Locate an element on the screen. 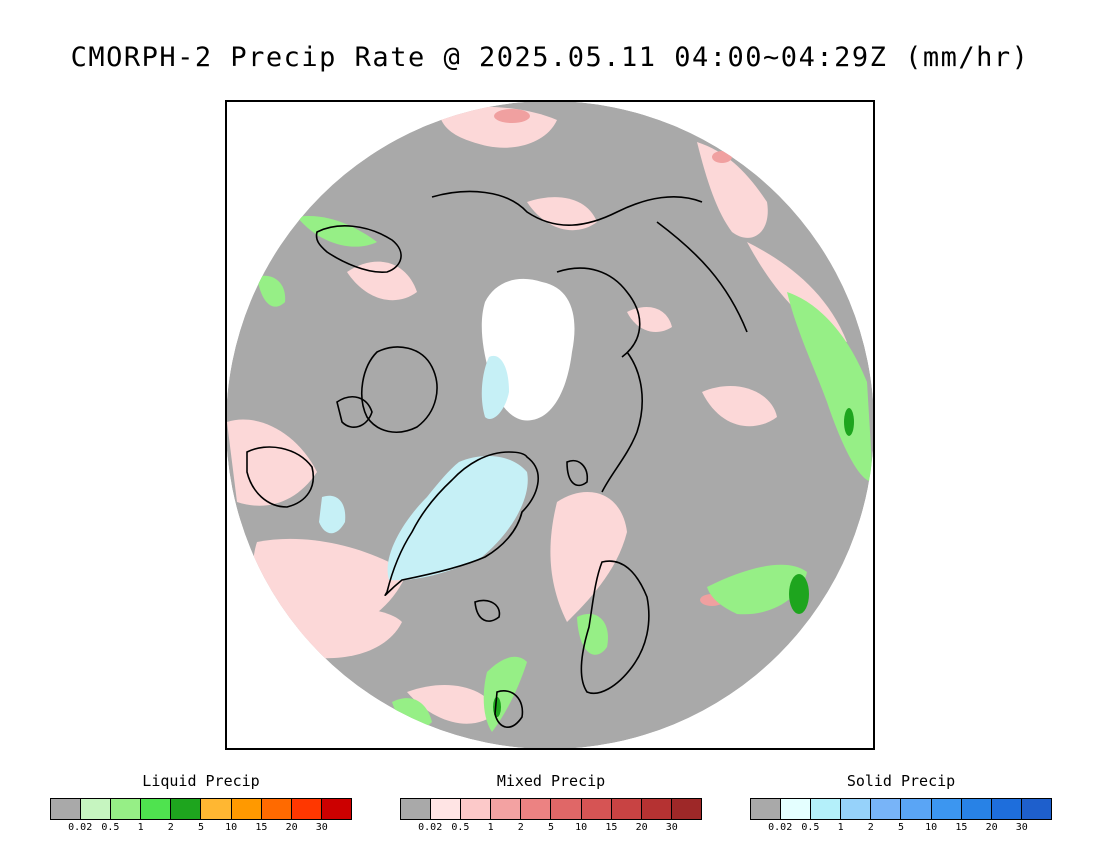 The width and height of the screenshot is (1100, 850). solid-precip-areas is located at coordinates (423, 468).